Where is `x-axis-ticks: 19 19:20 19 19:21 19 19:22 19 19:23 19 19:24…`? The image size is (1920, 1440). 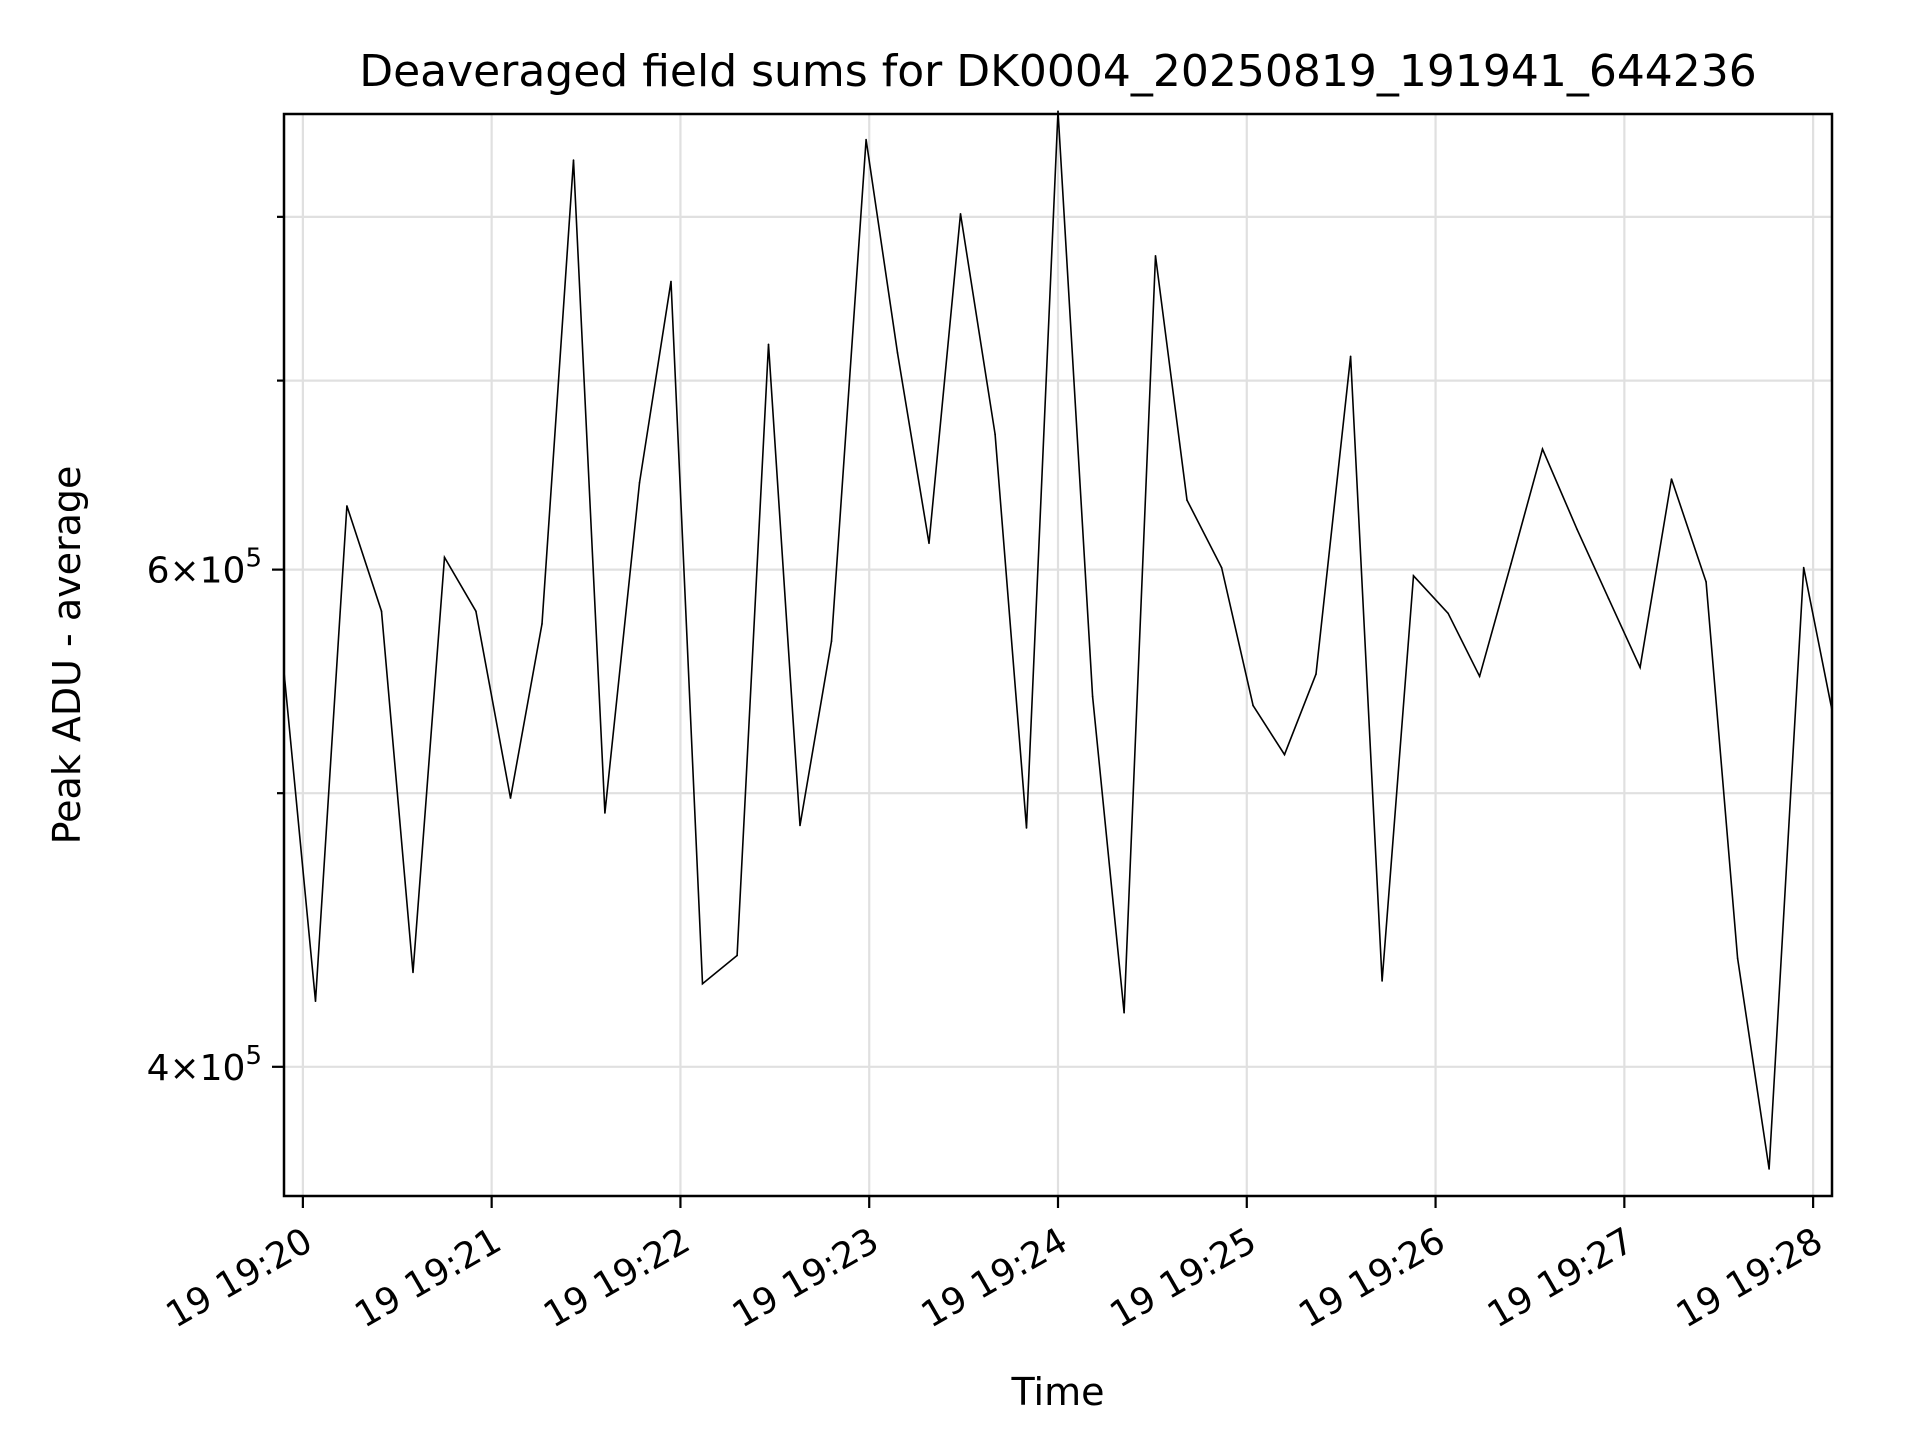 x-axis-ticks: 19 19:20 19 19:21 19 19:22 19 19:23 19 19:24… is located at coordinates (994, 1266).